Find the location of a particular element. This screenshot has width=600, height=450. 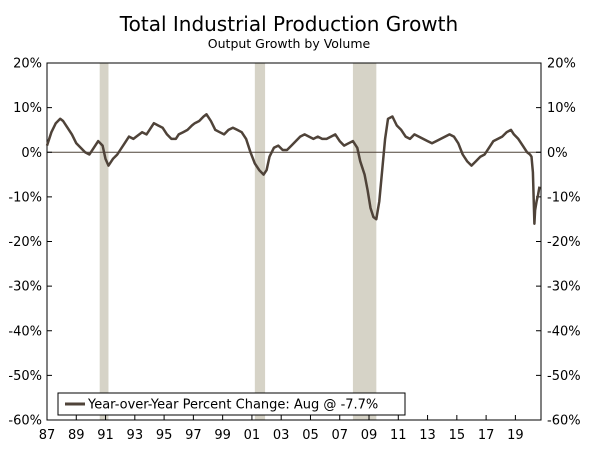

x-tick-label: 17 is located at coordinates (486, 435).